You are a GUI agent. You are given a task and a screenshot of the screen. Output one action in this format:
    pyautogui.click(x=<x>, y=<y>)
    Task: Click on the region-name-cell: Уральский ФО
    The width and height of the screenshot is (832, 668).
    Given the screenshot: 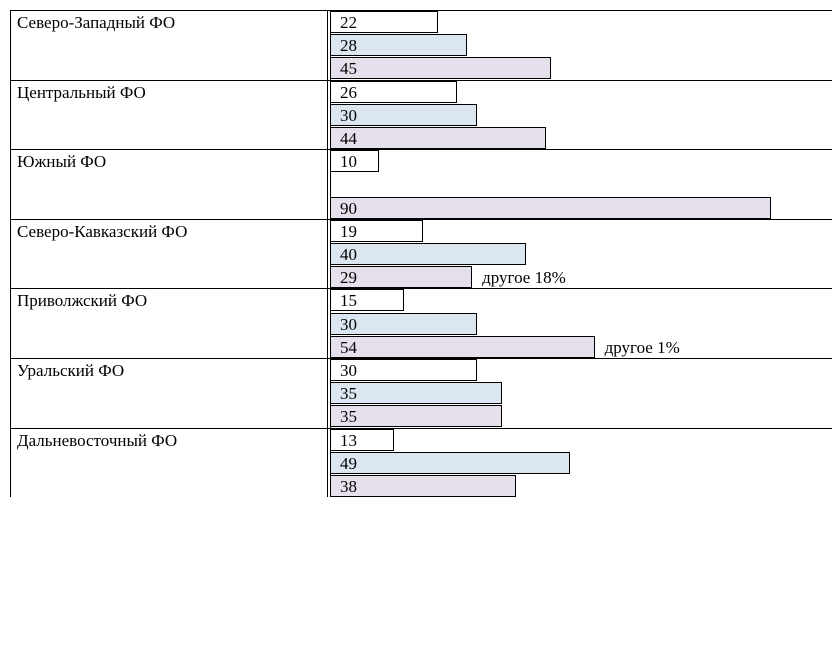 What is the action you would take?
    pyautogui.click(x=169, y=393)
    